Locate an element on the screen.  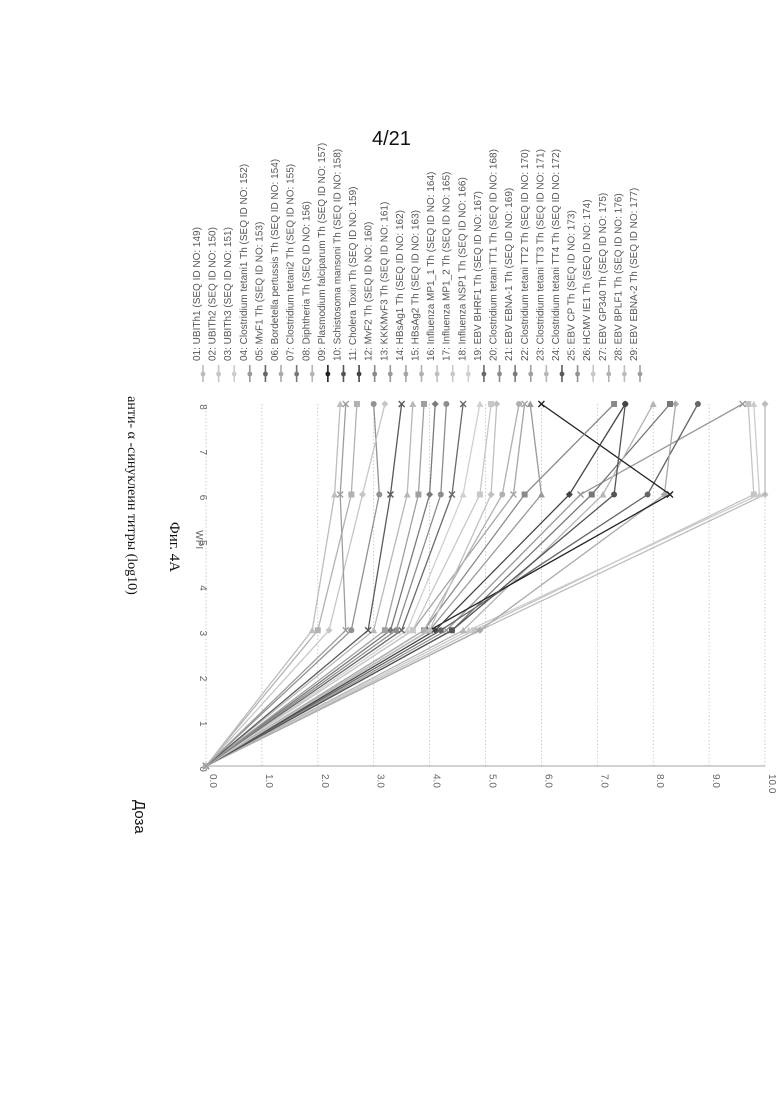
legend-label: 27: EBV GP340 Th (SEQ ID NO: 175) is located at coordinates (603, 277).